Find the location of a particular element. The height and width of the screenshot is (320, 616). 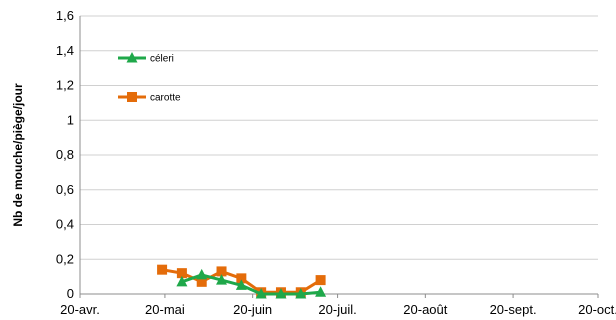

y-tick-label: 0,2 is located at coordinates (65, 258).